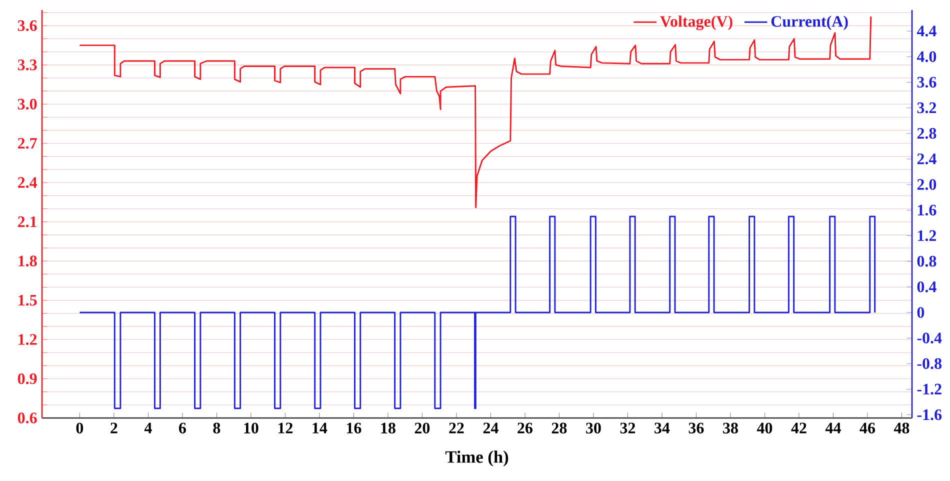 The height and width of the screenshot is (481, 950). Describe the element at coordinates (27, 261) in the screenshot. I see `y-tick-label: 1.8` at that location.